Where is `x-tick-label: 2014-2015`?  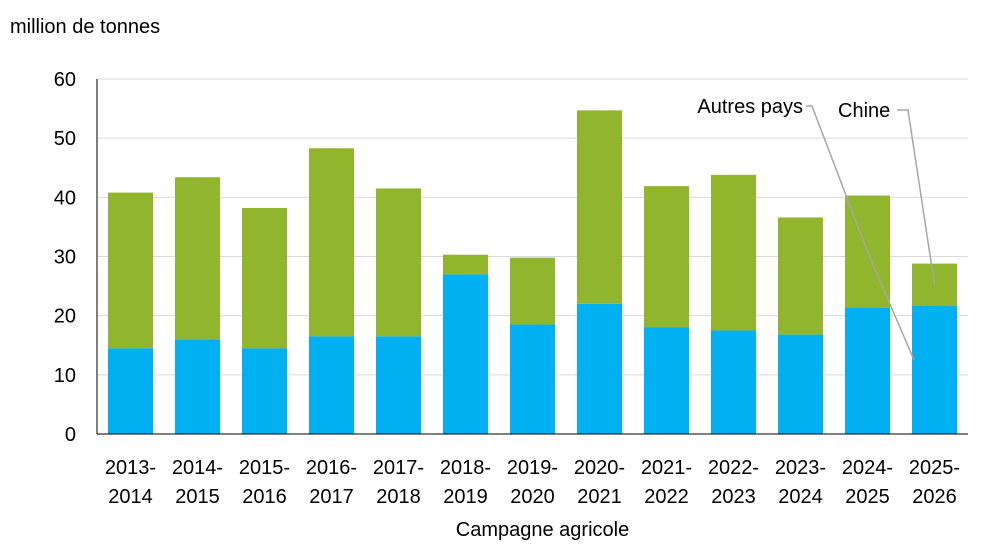 x-tick-label: 2014-2015 is located at coordinates (197, 482).